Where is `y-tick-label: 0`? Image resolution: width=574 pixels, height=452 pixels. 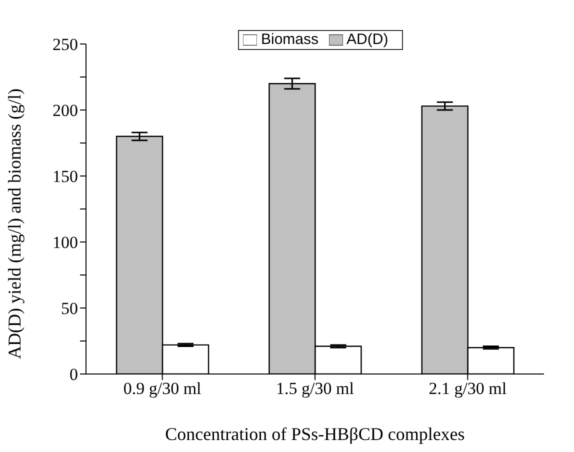
y-tick-label: 0 is located at coordinates (74, 374).